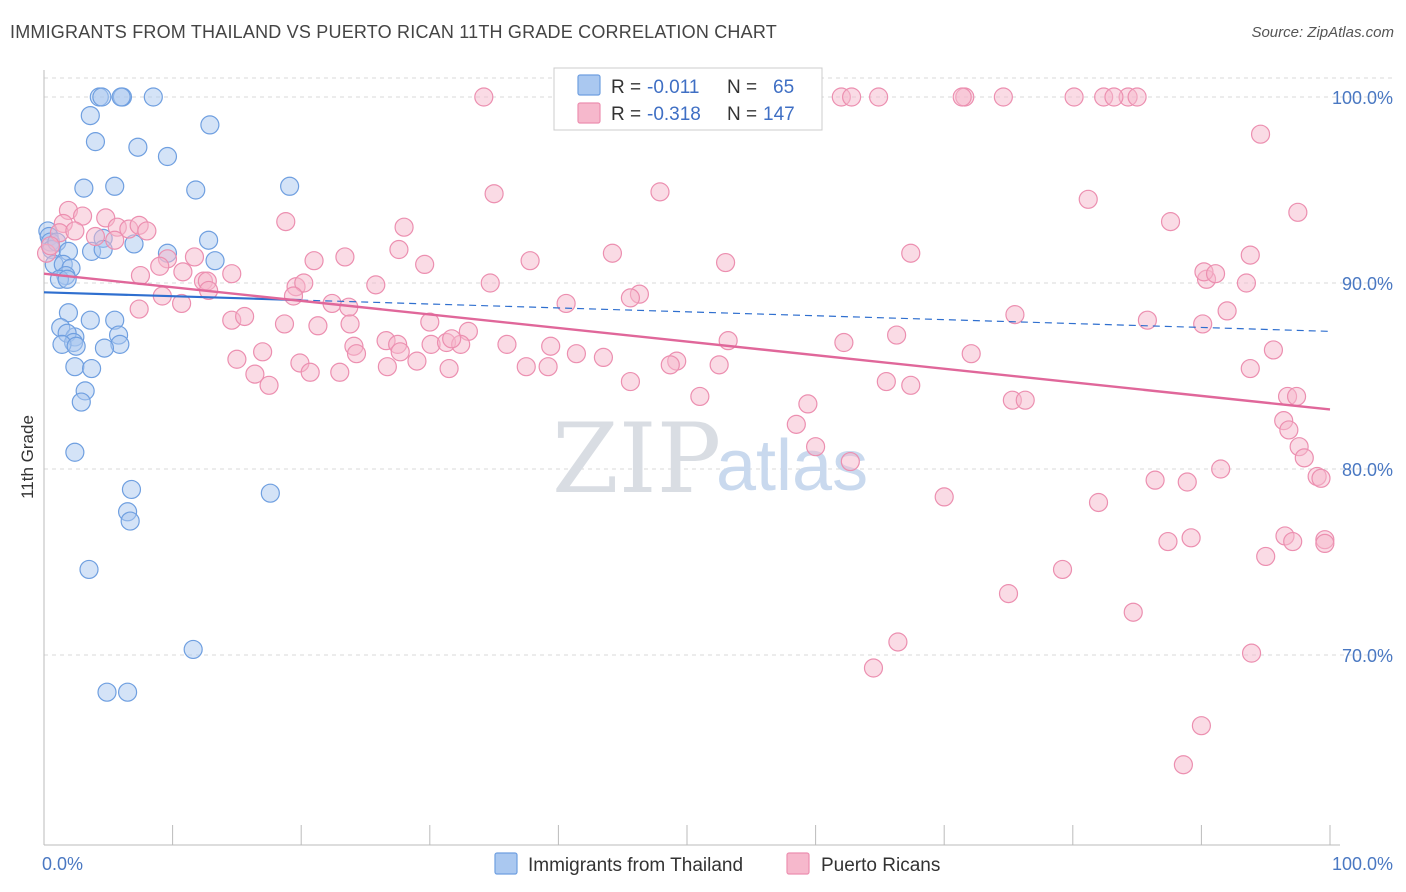 The height and width of the screenshot is (892, 1406). I want to click on x-tick-label-min: 0.0%, so click(62, 864).